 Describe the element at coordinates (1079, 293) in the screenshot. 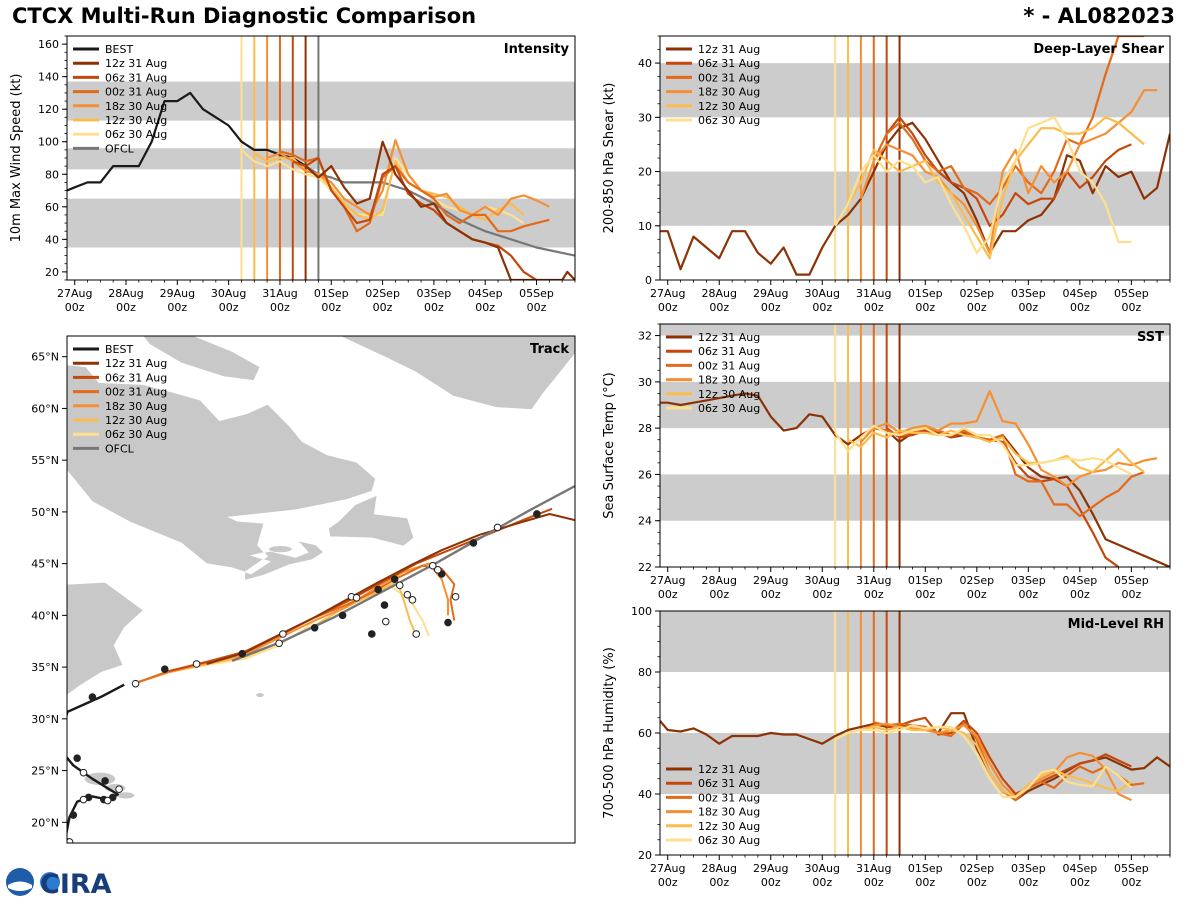

I see `x-tick-label-day: 04Sep` at that location.